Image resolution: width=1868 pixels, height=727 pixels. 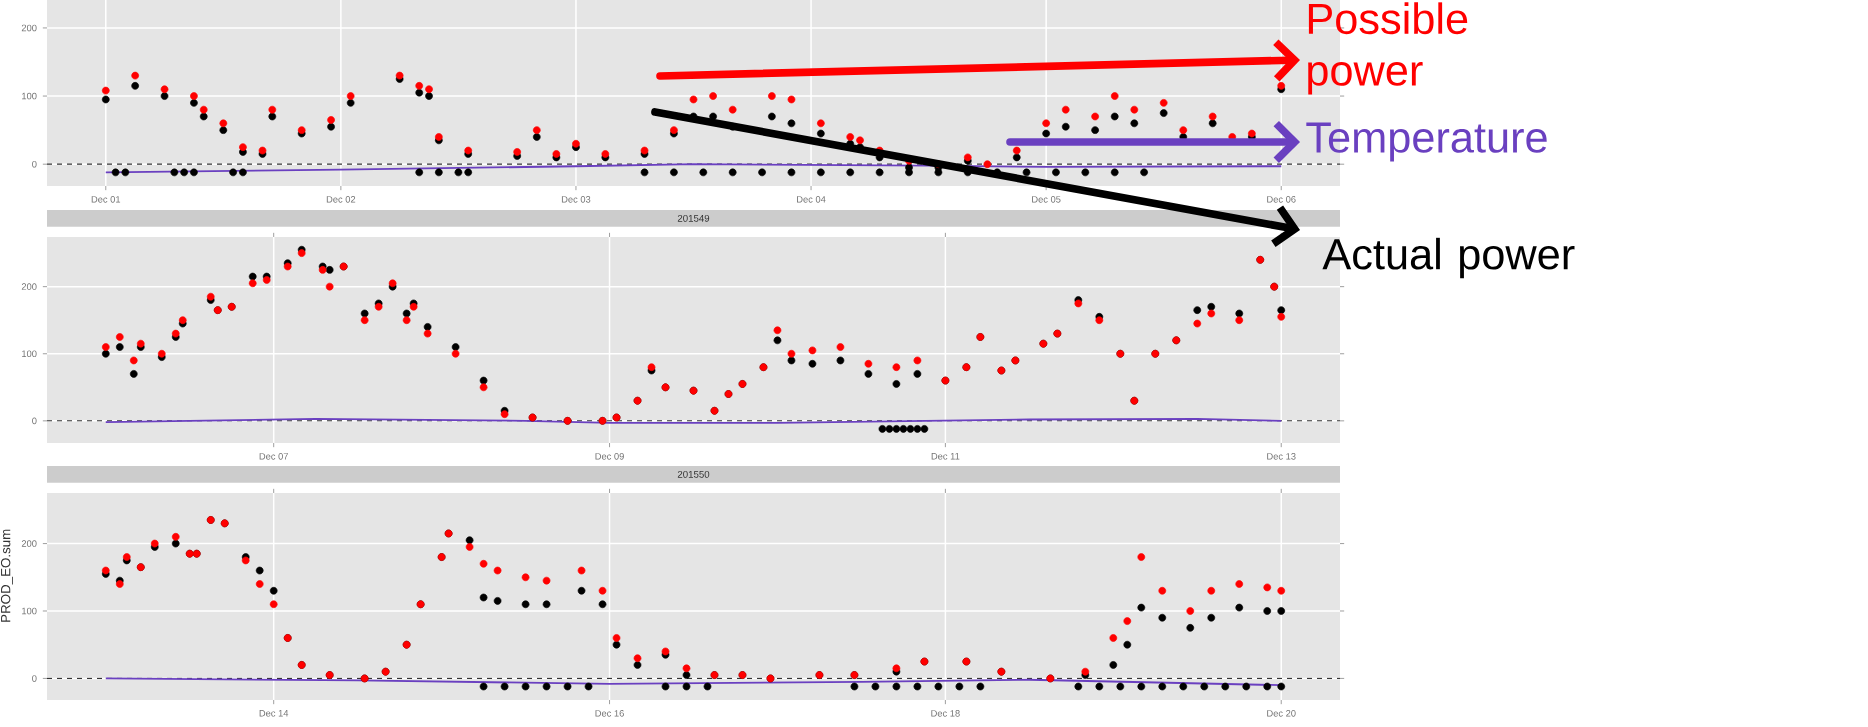 I want to click on x-tick-label: Dec 06, so click(x=1281, y=199).